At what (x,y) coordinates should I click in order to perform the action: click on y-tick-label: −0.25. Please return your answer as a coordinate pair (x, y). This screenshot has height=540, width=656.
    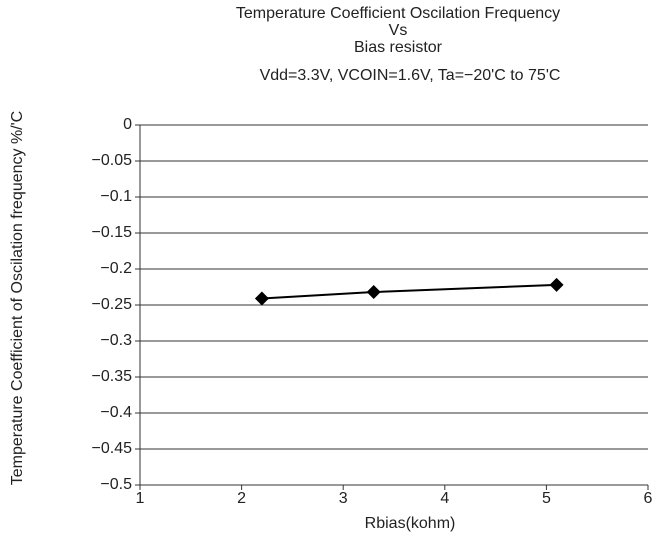
    Looking at the image, I should click on (112, 304).